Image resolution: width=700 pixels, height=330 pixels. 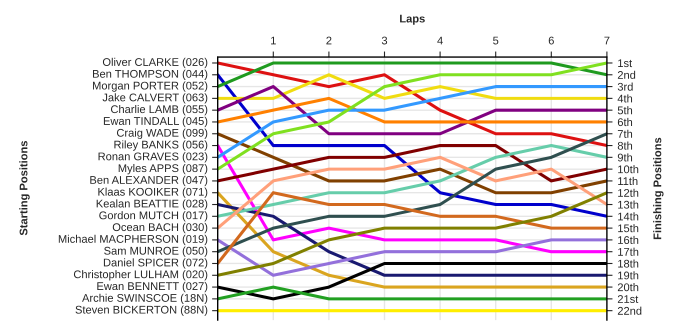 I want to click on series-label: Kealan BEATTIE (028), so click(x=152, y=204).